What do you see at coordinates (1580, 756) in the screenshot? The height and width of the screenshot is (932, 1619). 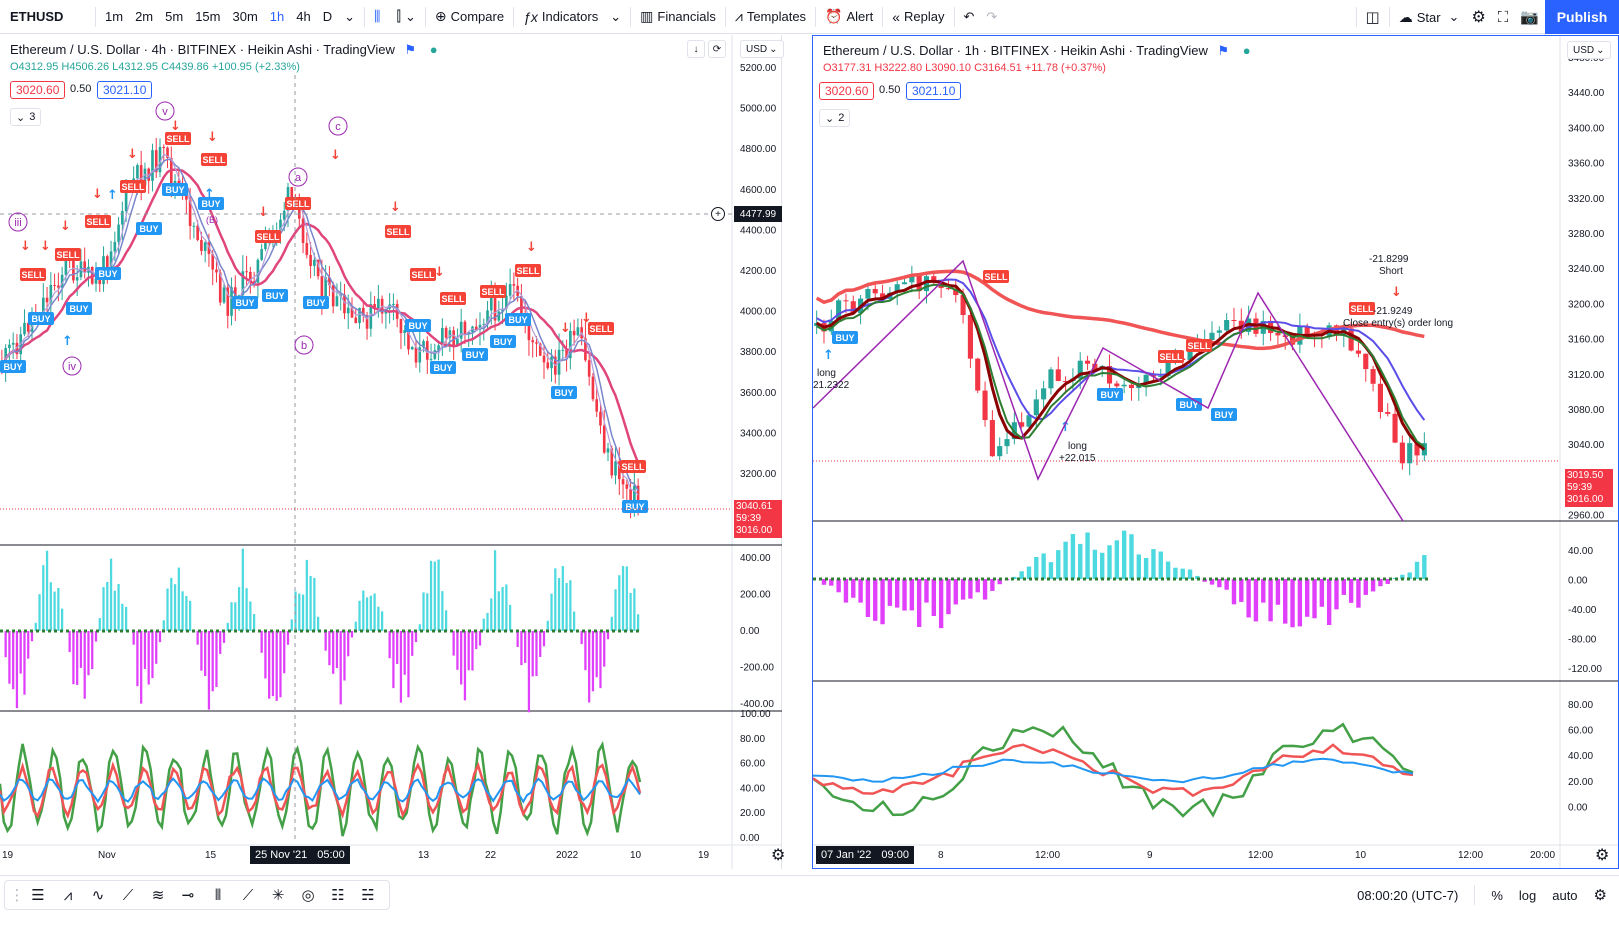 I see `rsi-axis-label: 40.00` at bounding box center [1580, 756].